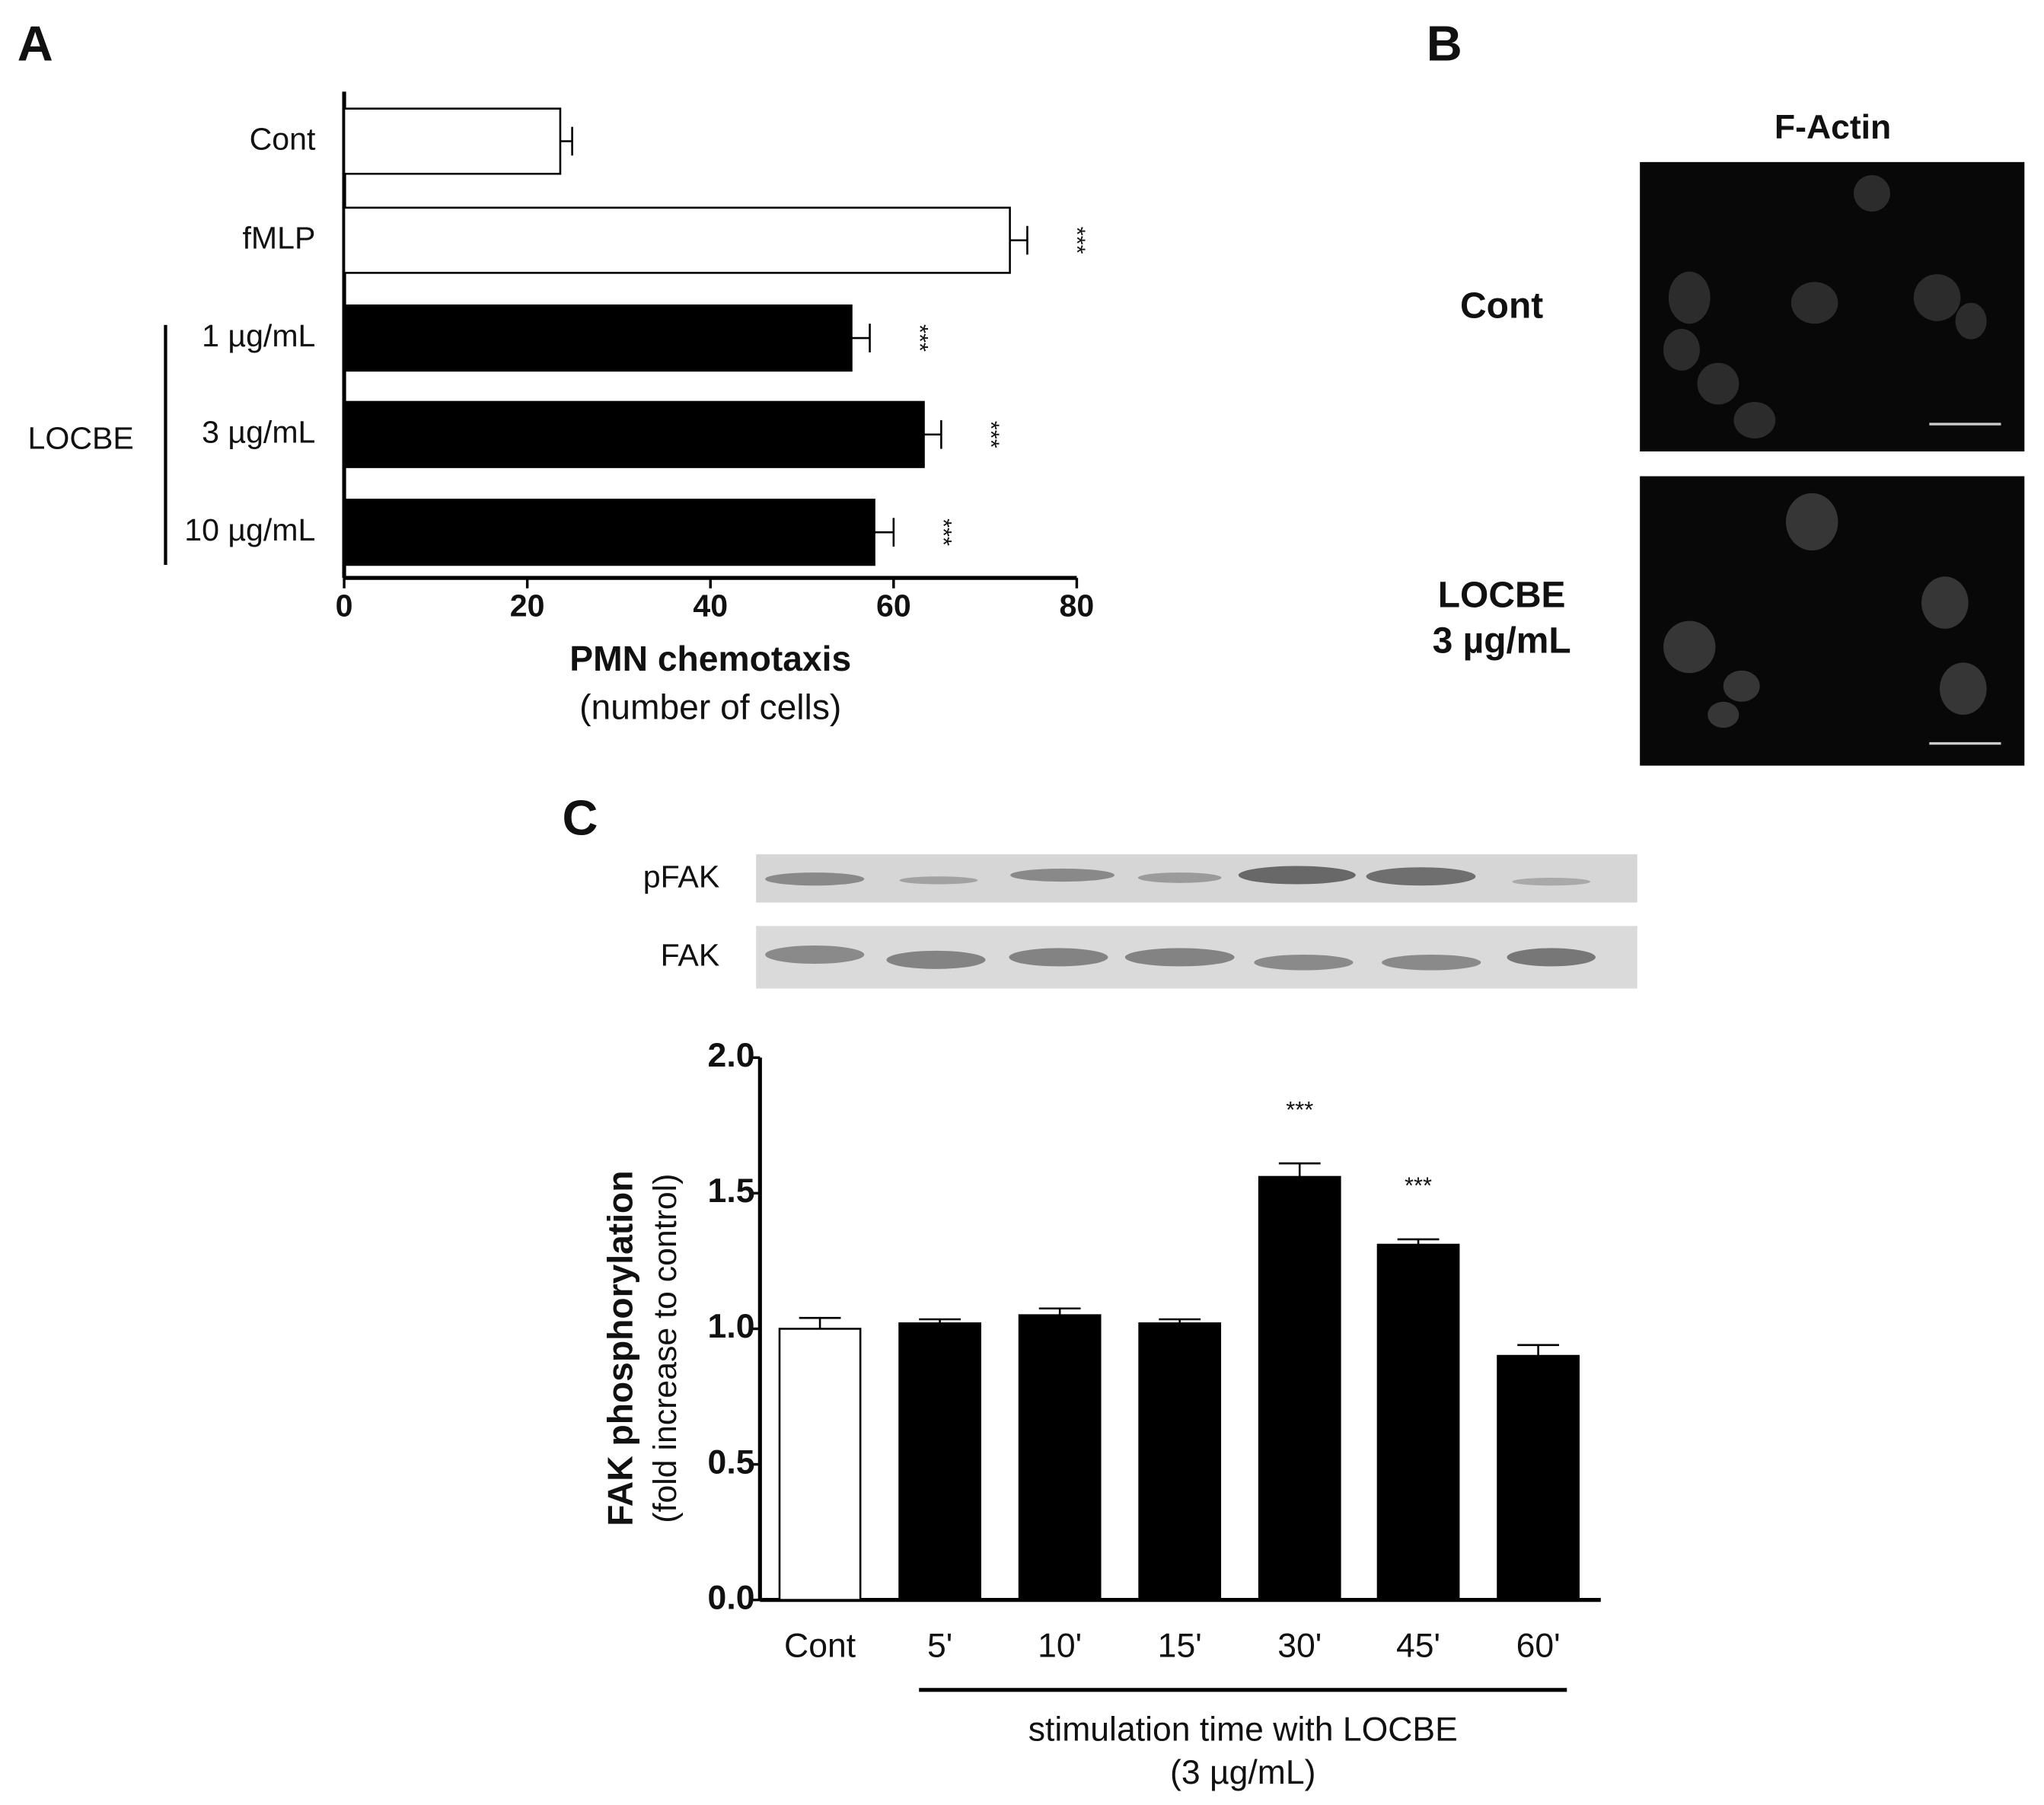 The image size is (2044, 1805). Describe the element at coordinates (1502, 595) in the screenshot. I see `row-label: LOCBE` at that location.